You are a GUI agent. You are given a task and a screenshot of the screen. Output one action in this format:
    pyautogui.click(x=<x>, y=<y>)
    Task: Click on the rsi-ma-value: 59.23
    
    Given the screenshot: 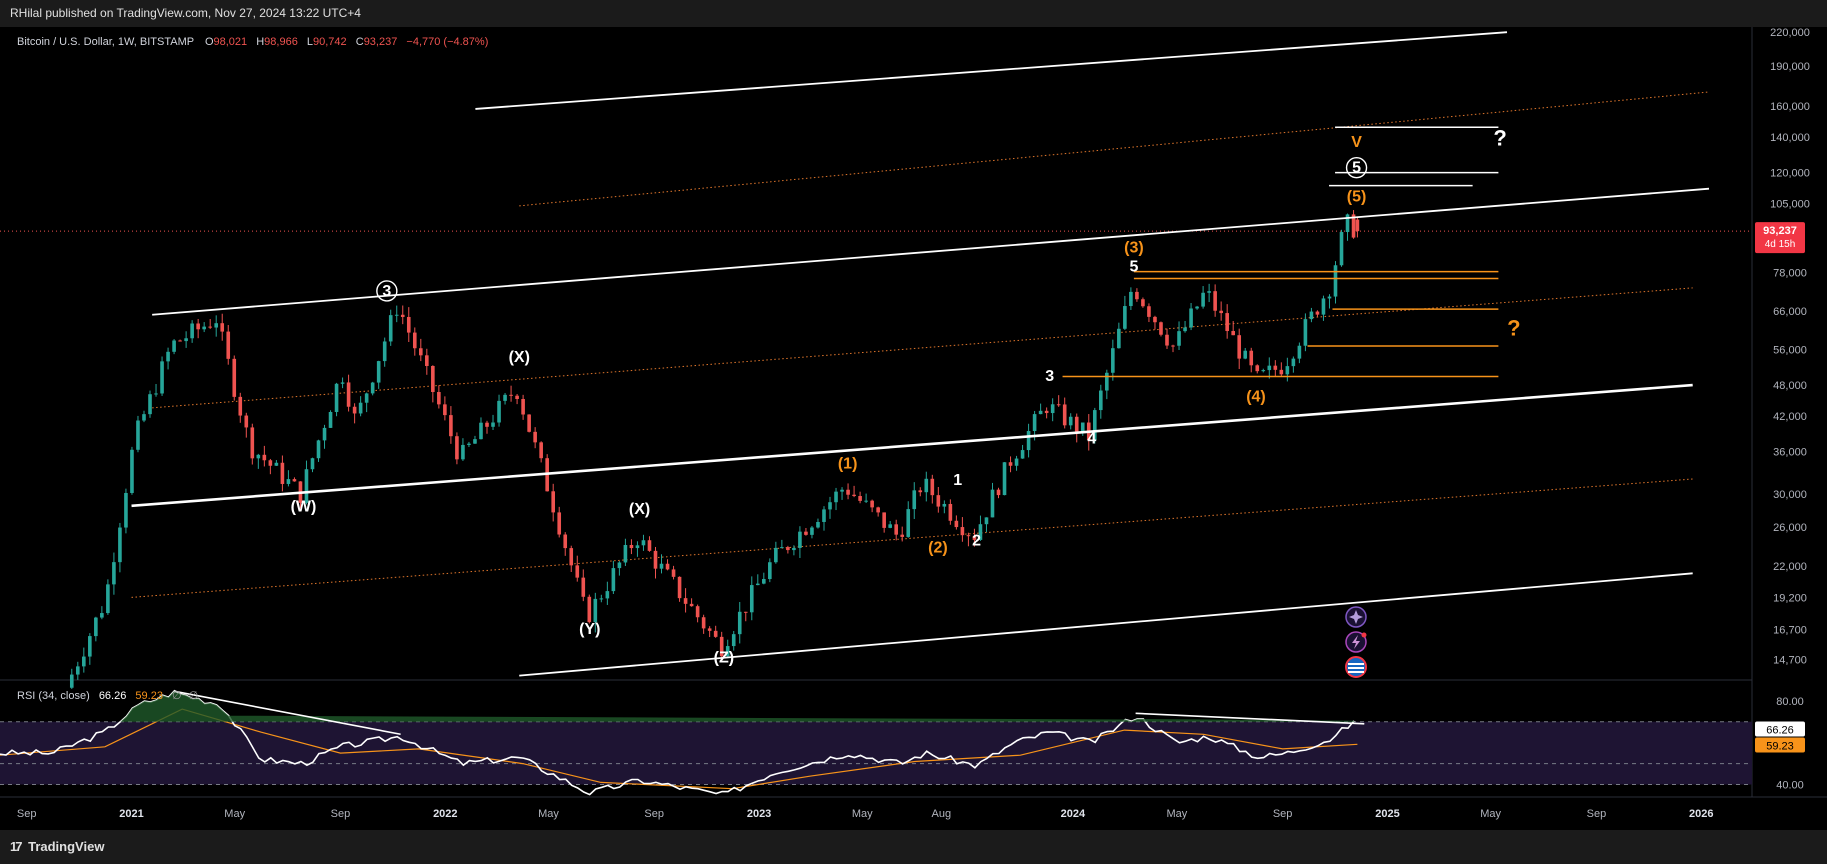 What is the action you would take?
    pyautogui.click(x=149, y=696)
    